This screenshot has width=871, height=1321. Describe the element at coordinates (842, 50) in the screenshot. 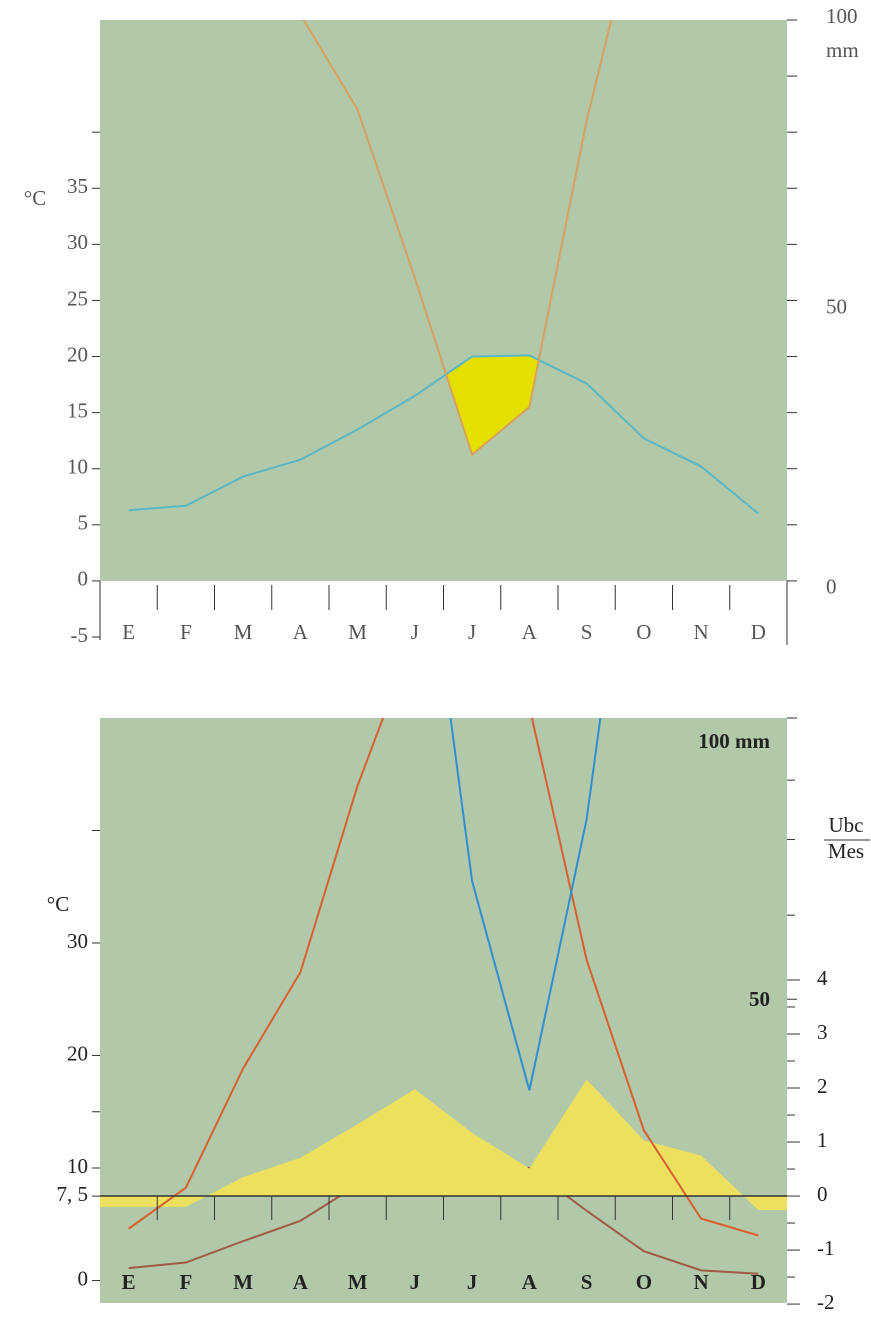

I see `y2-axis-label: mm` at that location.